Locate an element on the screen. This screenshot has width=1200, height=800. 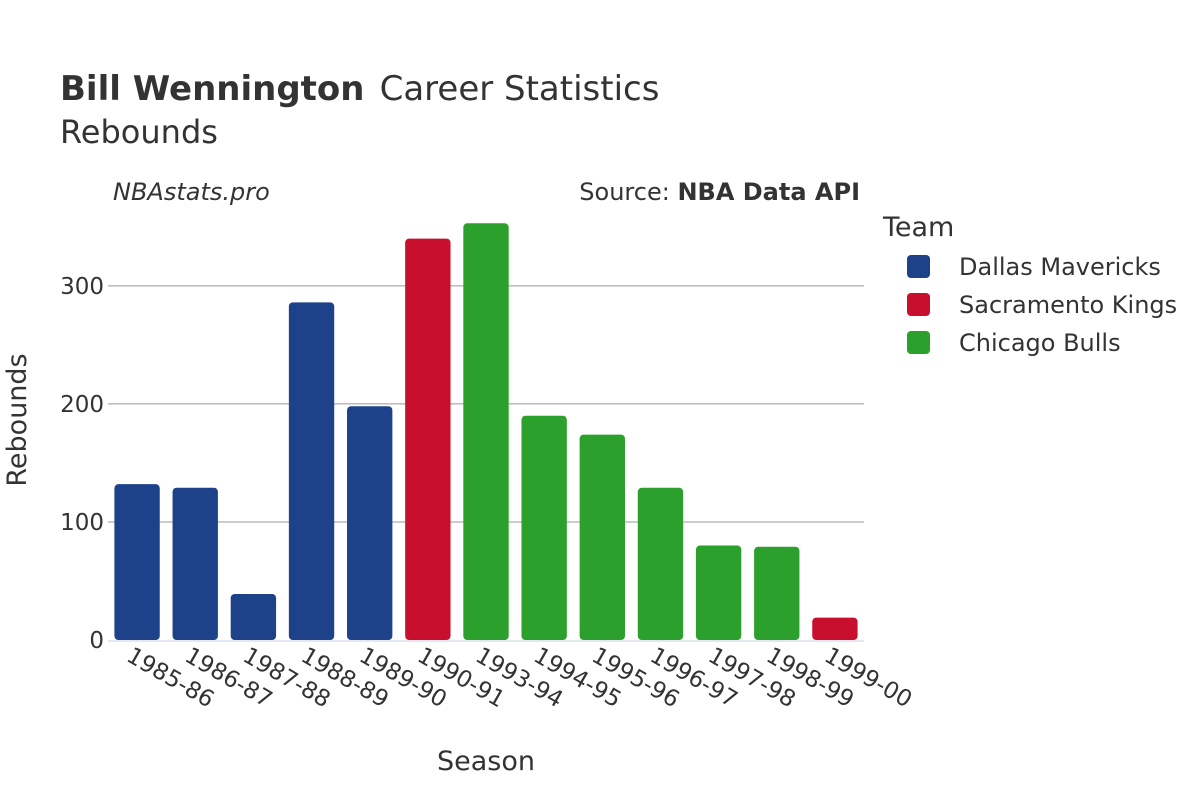
chart-subtitle: Rebounds is located at coordinates (139, 132).